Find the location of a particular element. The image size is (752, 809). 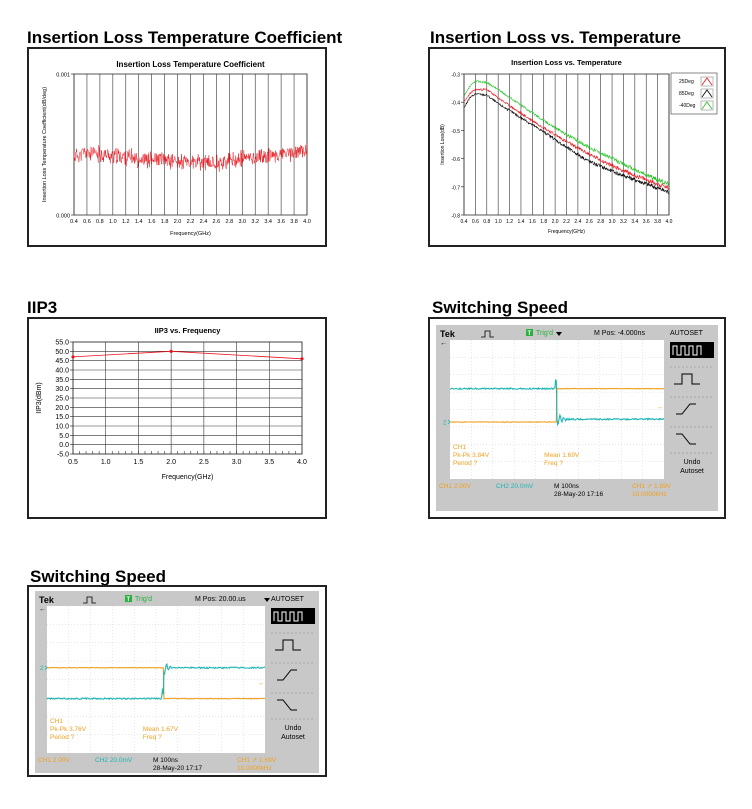

meas-mean: Mean 1.67V is located at coordinates (161, 729).